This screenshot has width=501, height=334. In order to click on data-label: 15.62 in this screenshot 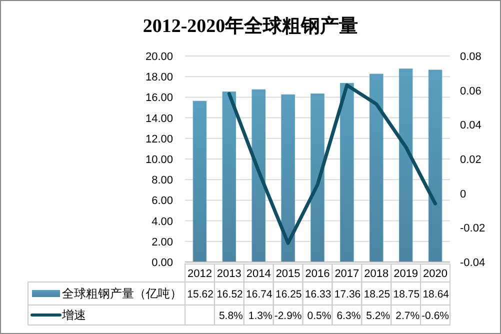, I will do `click(200, 294)`.